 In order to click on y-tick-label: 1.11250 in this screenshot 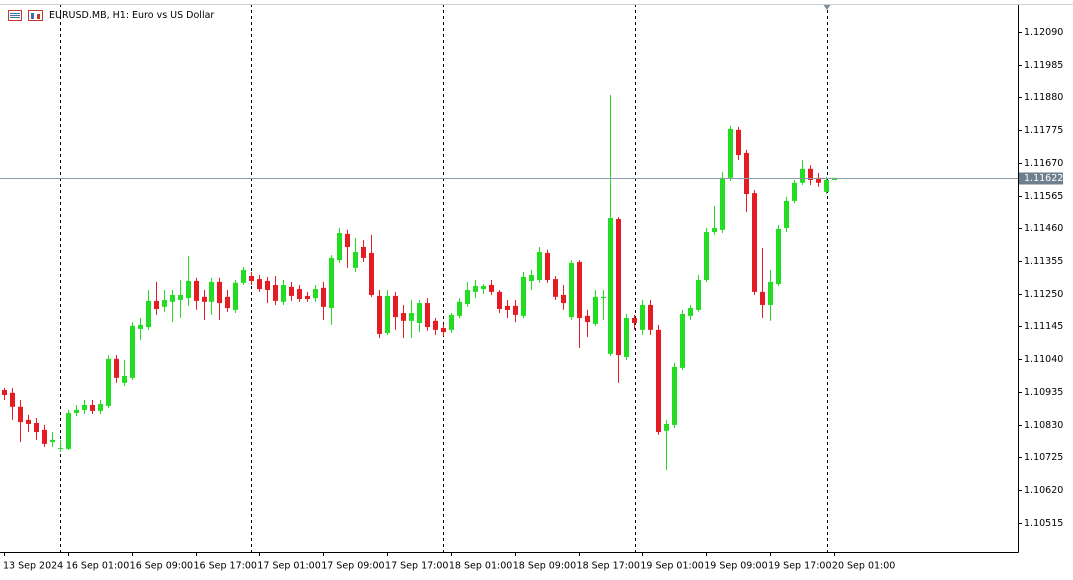, I will do `click(1043, 294)`.